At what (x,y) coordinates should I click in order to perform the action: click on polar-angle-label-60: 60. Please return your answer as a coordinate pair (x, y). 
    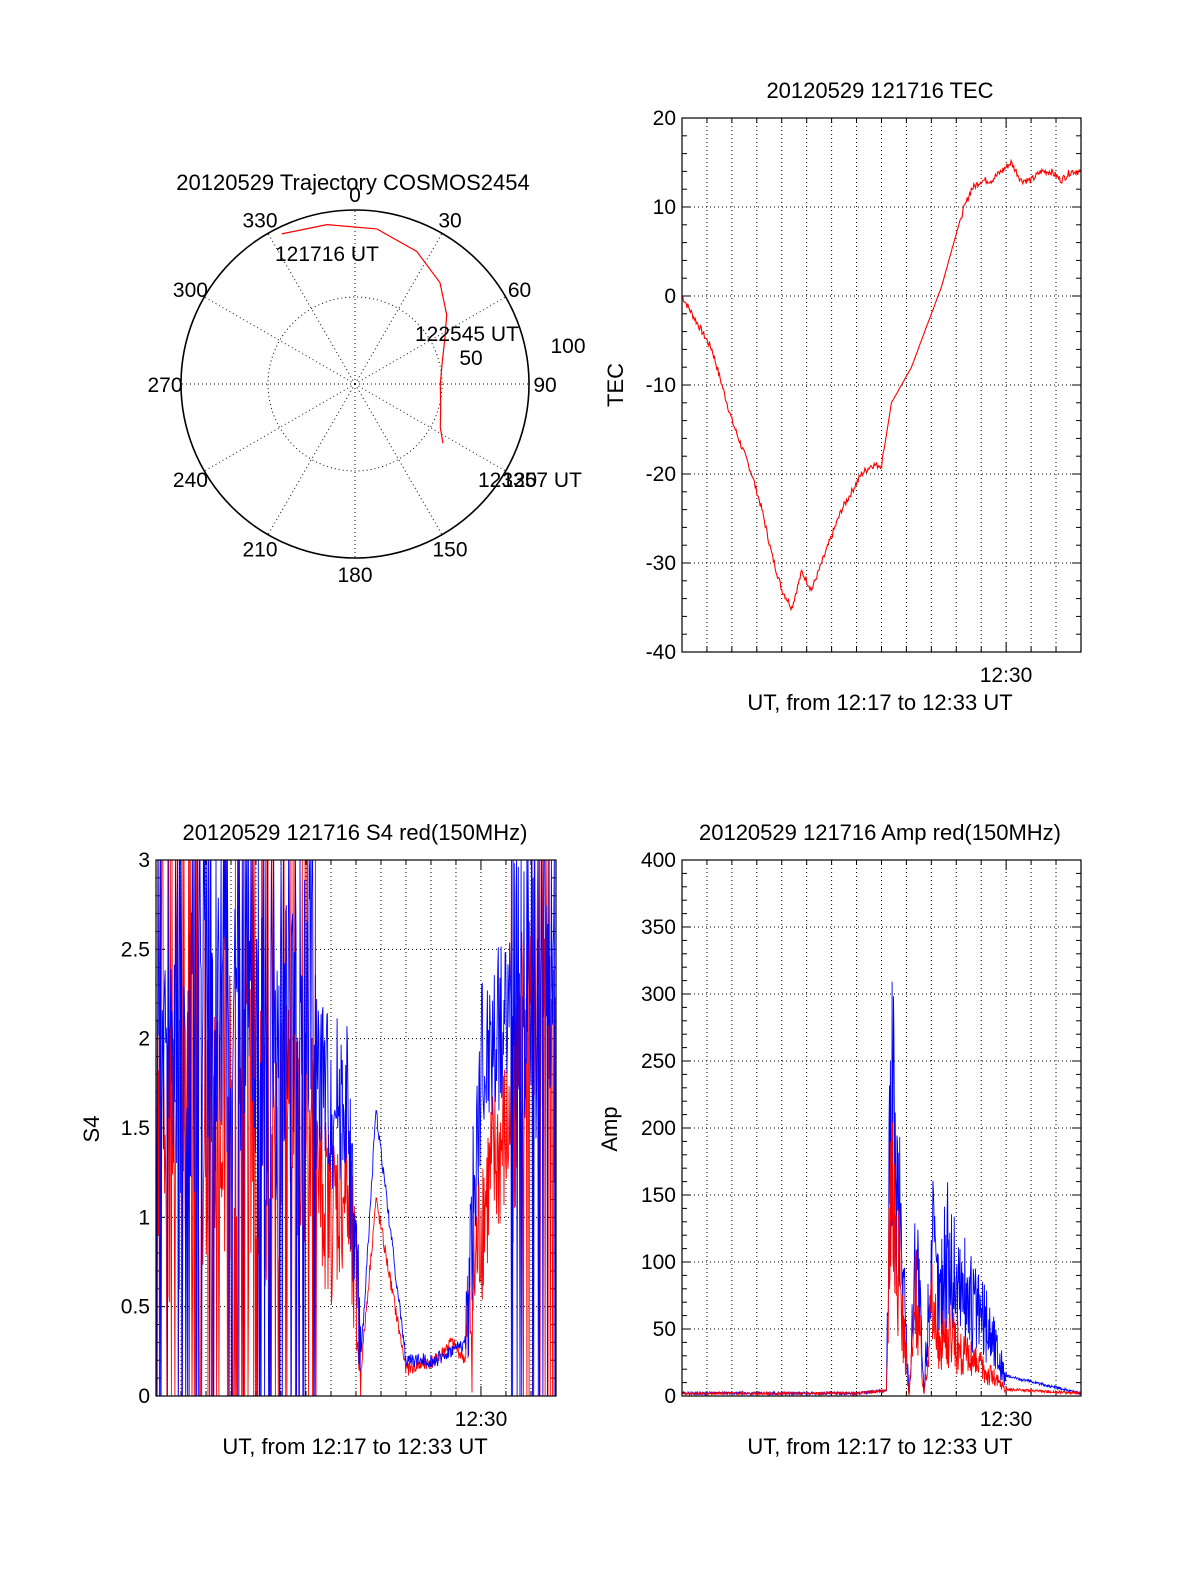
    Looking at the image, I should click on (519, 290).